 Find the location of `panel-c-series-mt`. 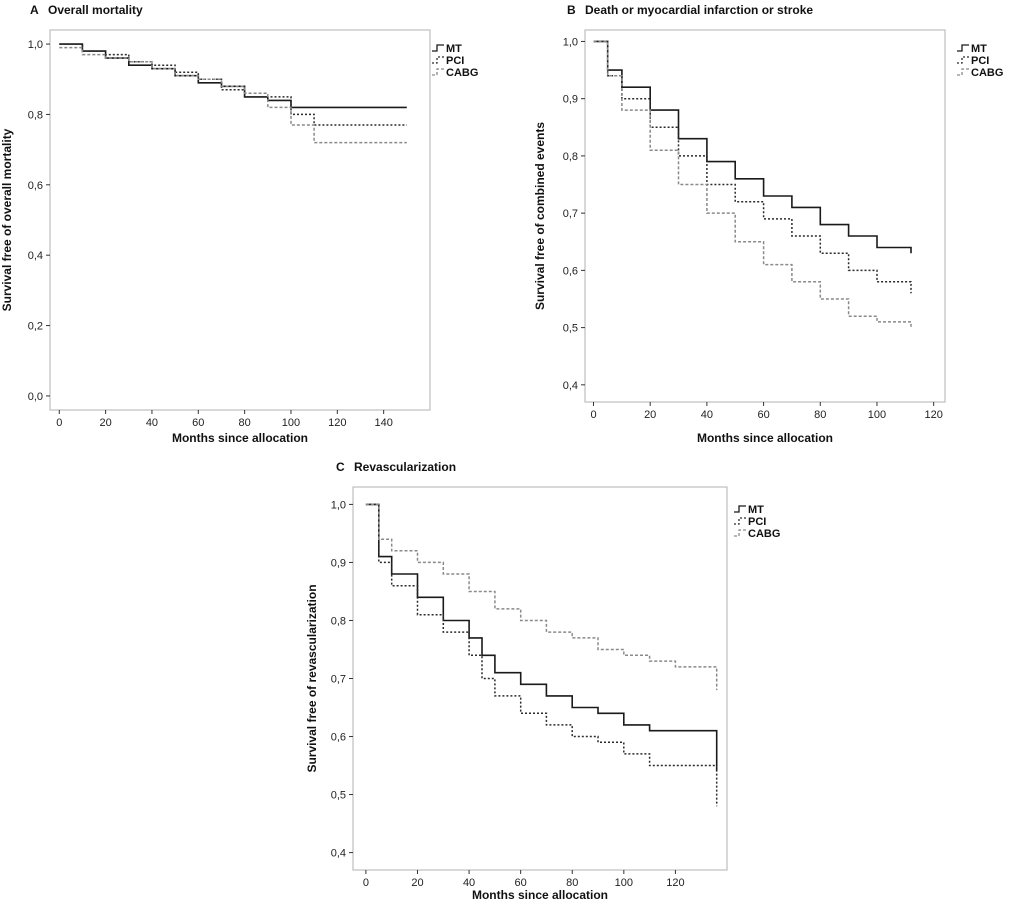

panel-c-series-mt is located at coordinates (541, 637).